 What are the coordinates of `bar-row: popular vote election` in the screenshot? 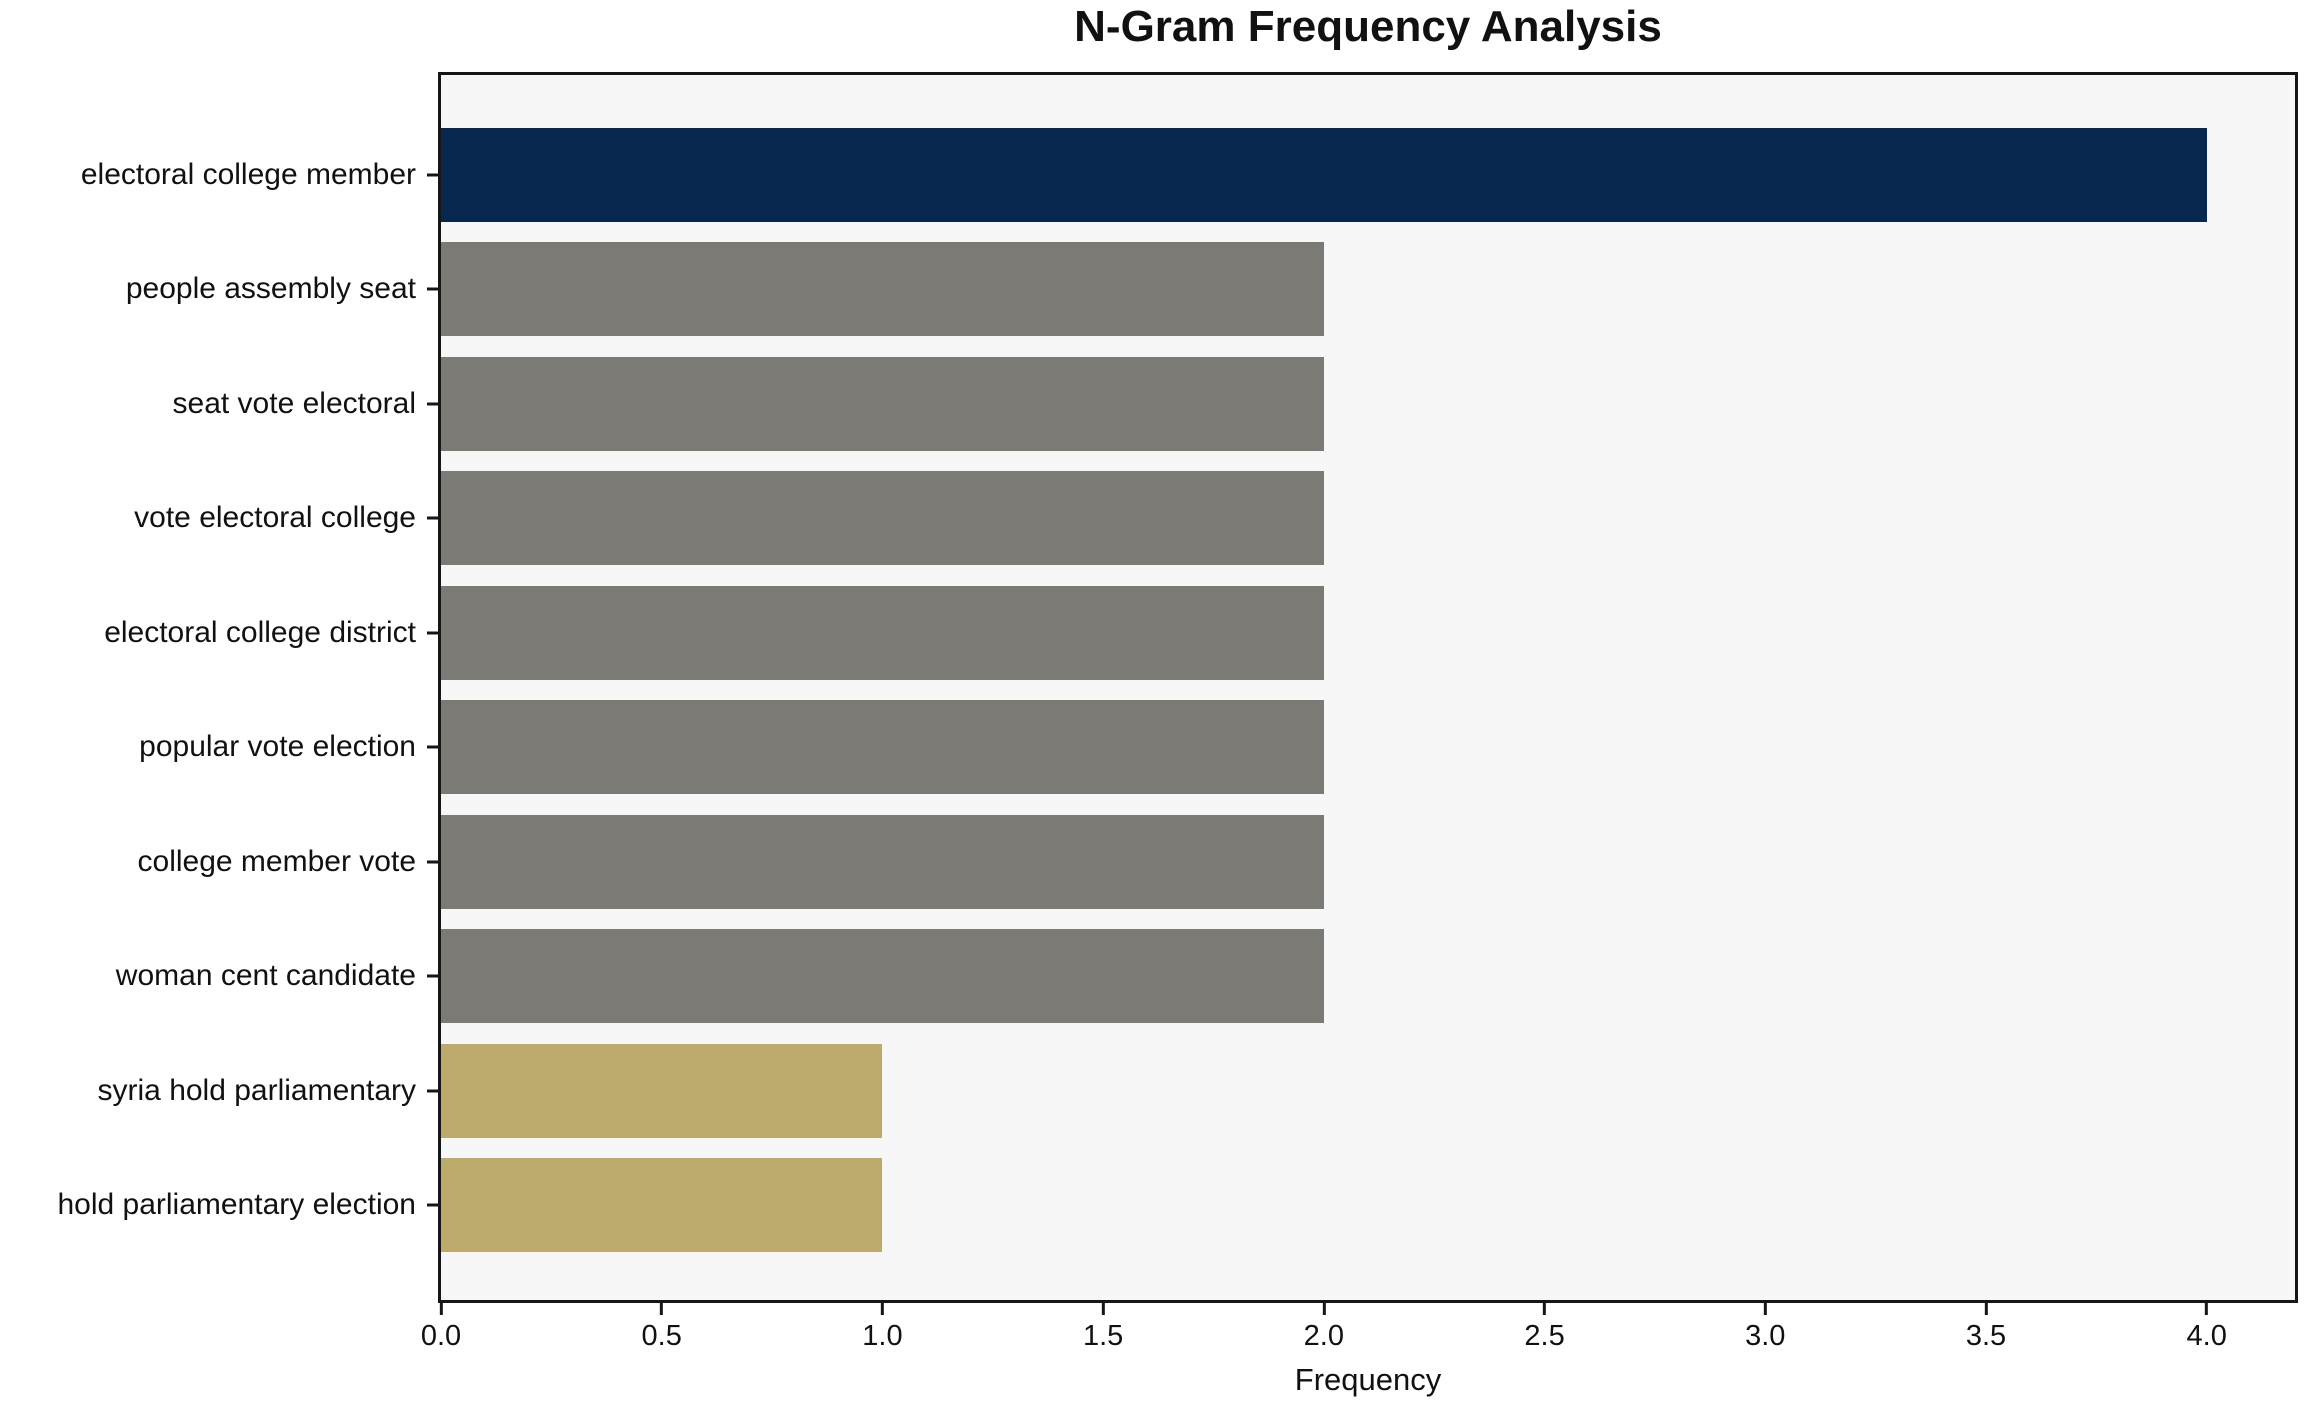 It's located at (1217, 747).